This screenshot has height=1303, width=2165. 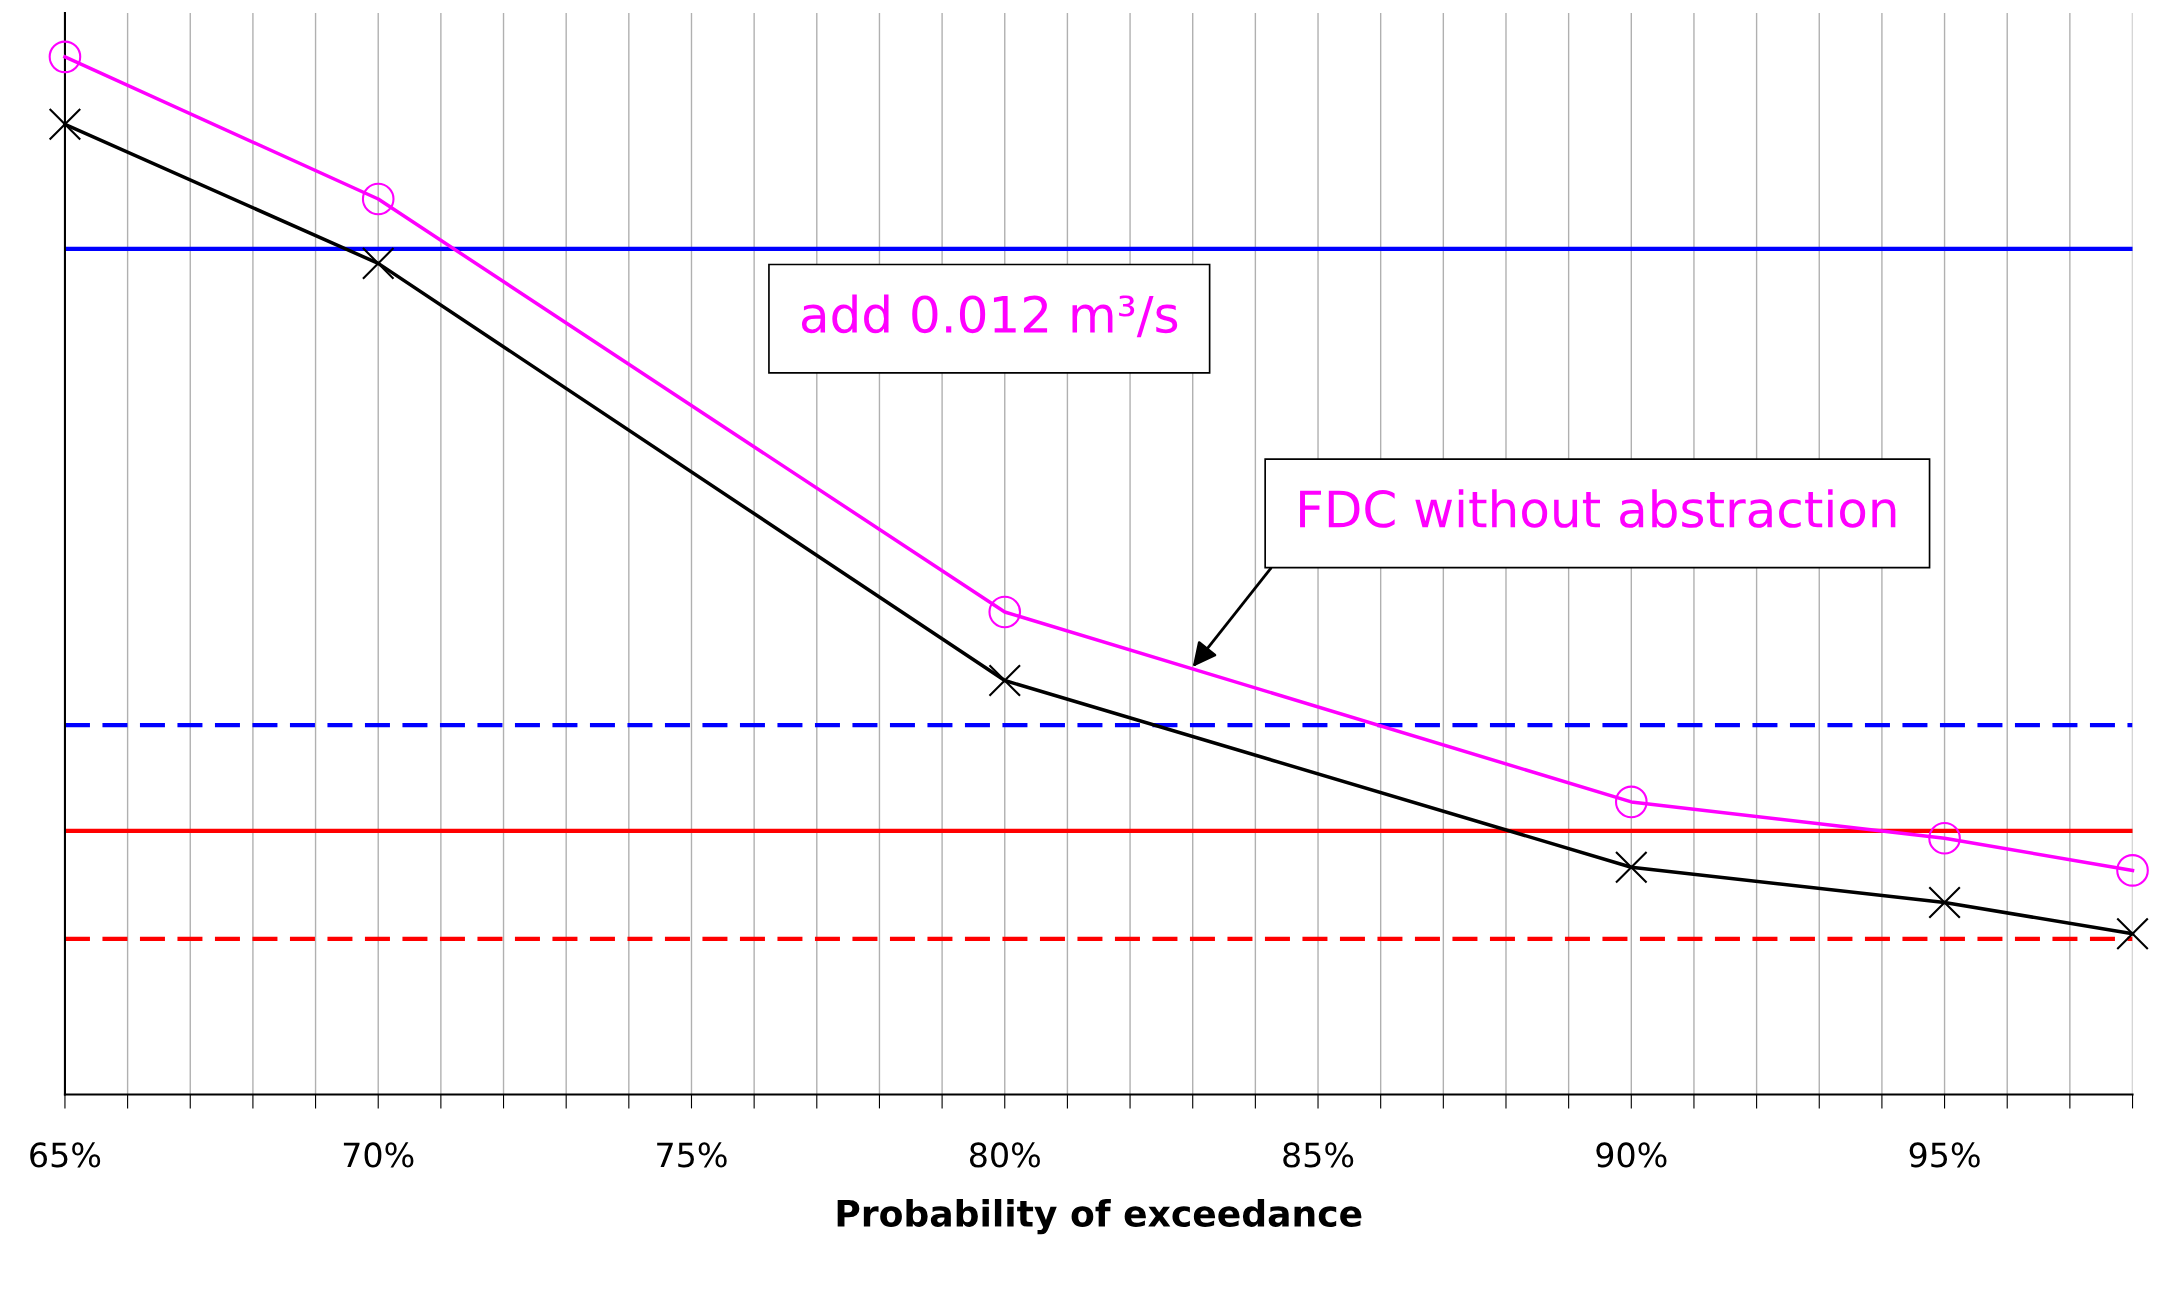 What do you see at coordinates (1004, 1155) in the screenshot?
I see `x-tick-label: 80%` at bounding box center [1004, 1155].